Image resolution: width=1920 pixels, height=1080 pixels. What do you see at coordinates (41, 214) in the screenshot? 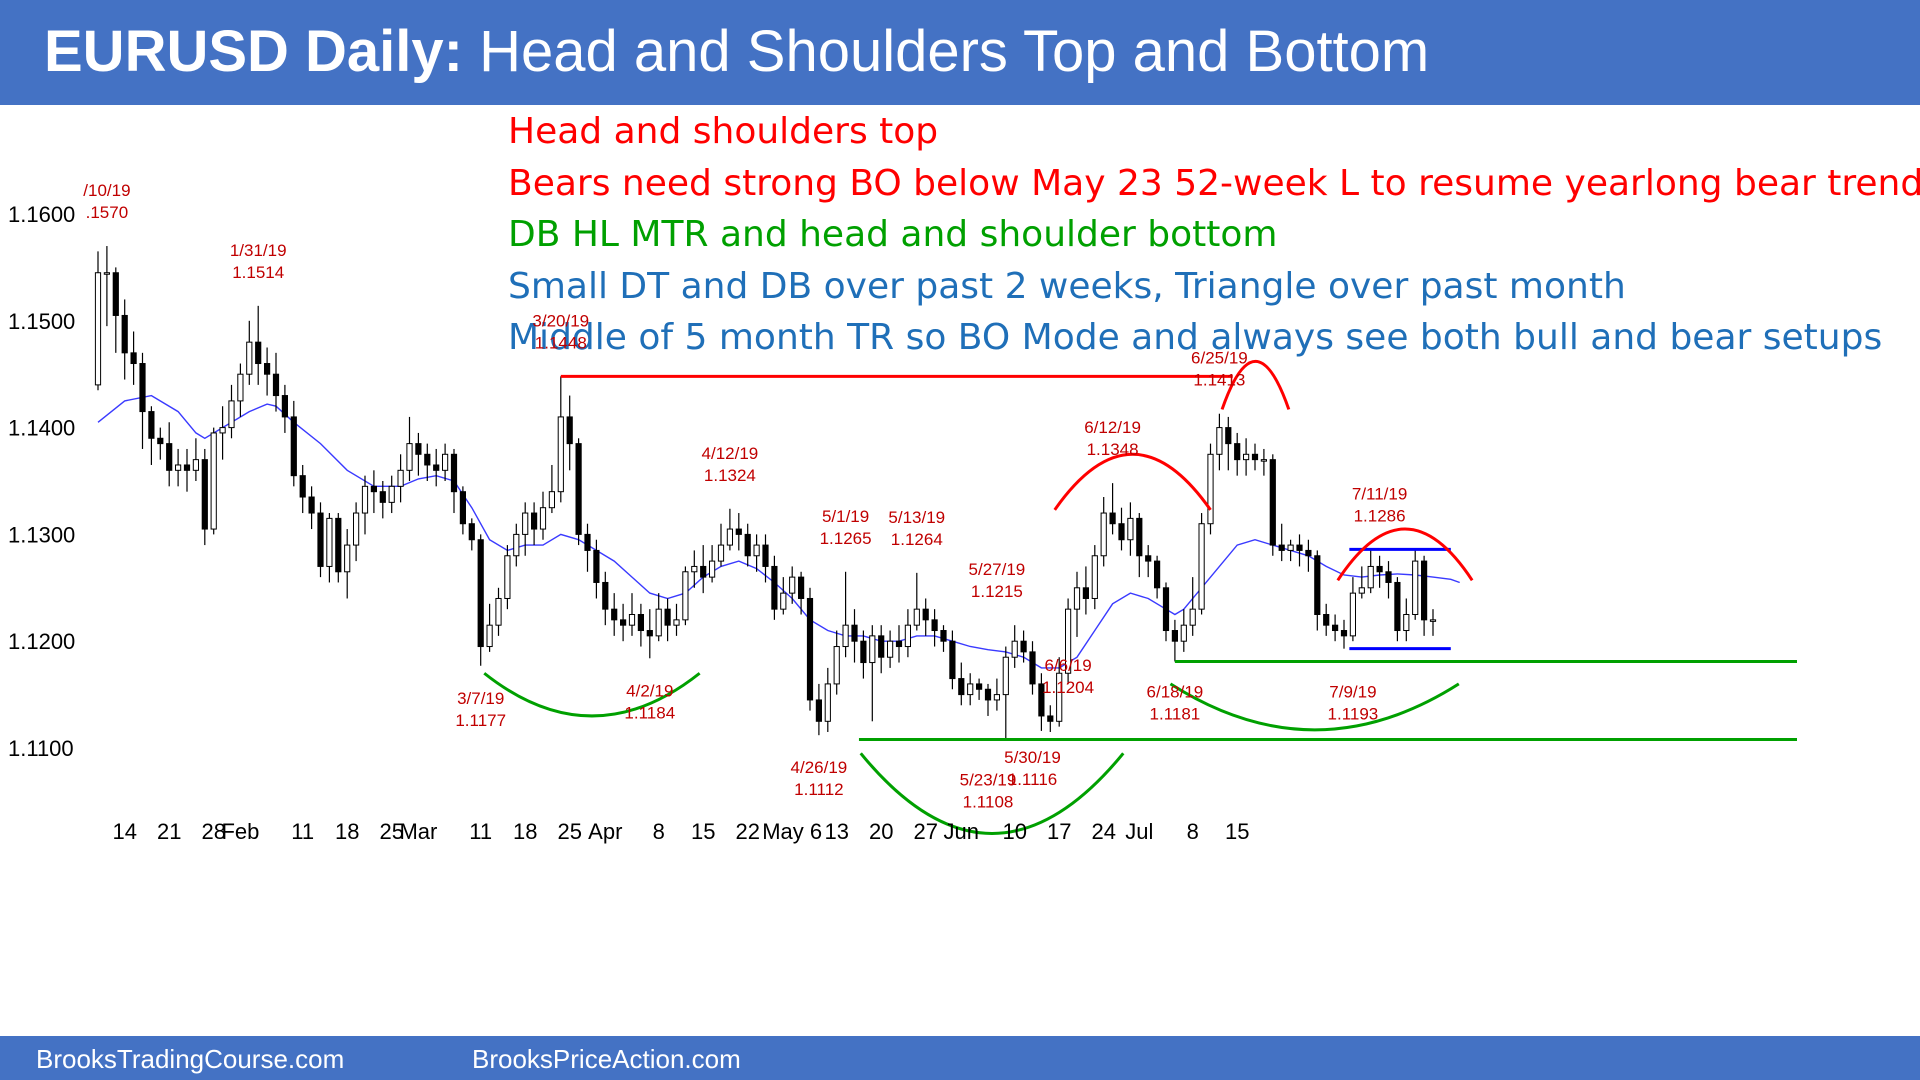
I see `y-axis-tick-label: 1.1600` at bounding box center [41, 214].